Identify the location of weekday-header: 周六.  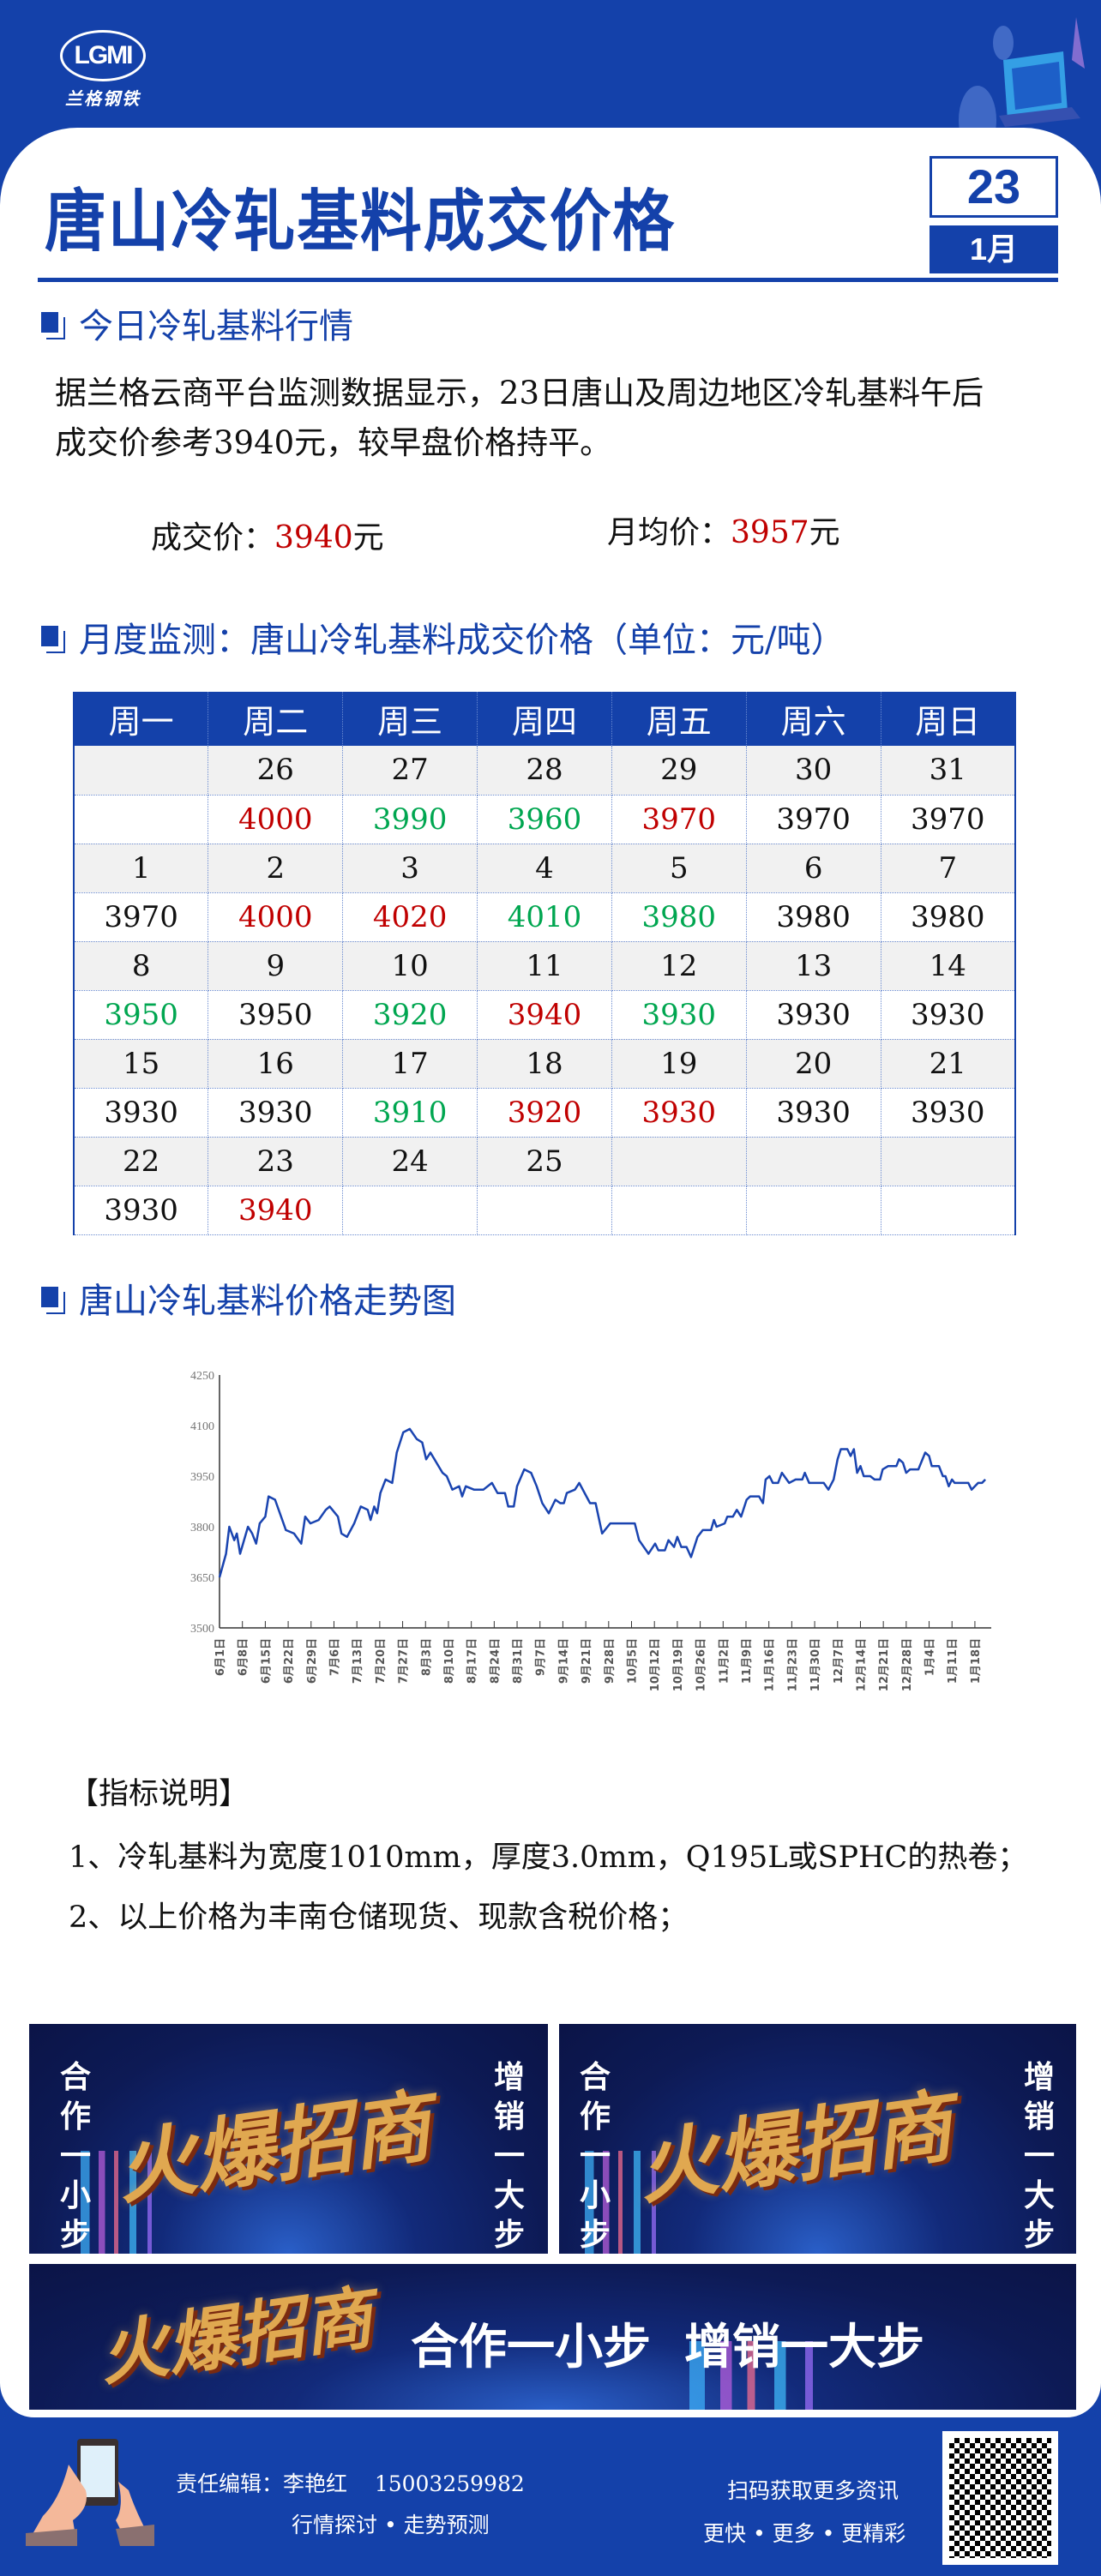
(813, 719).